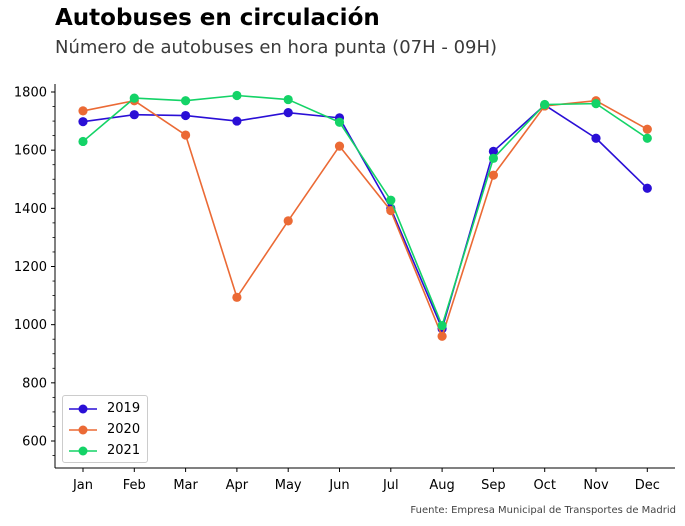  Describe the element at coordinates (124, 408) in the screenshot. I see `legend-label-2019: 2019` at that location.